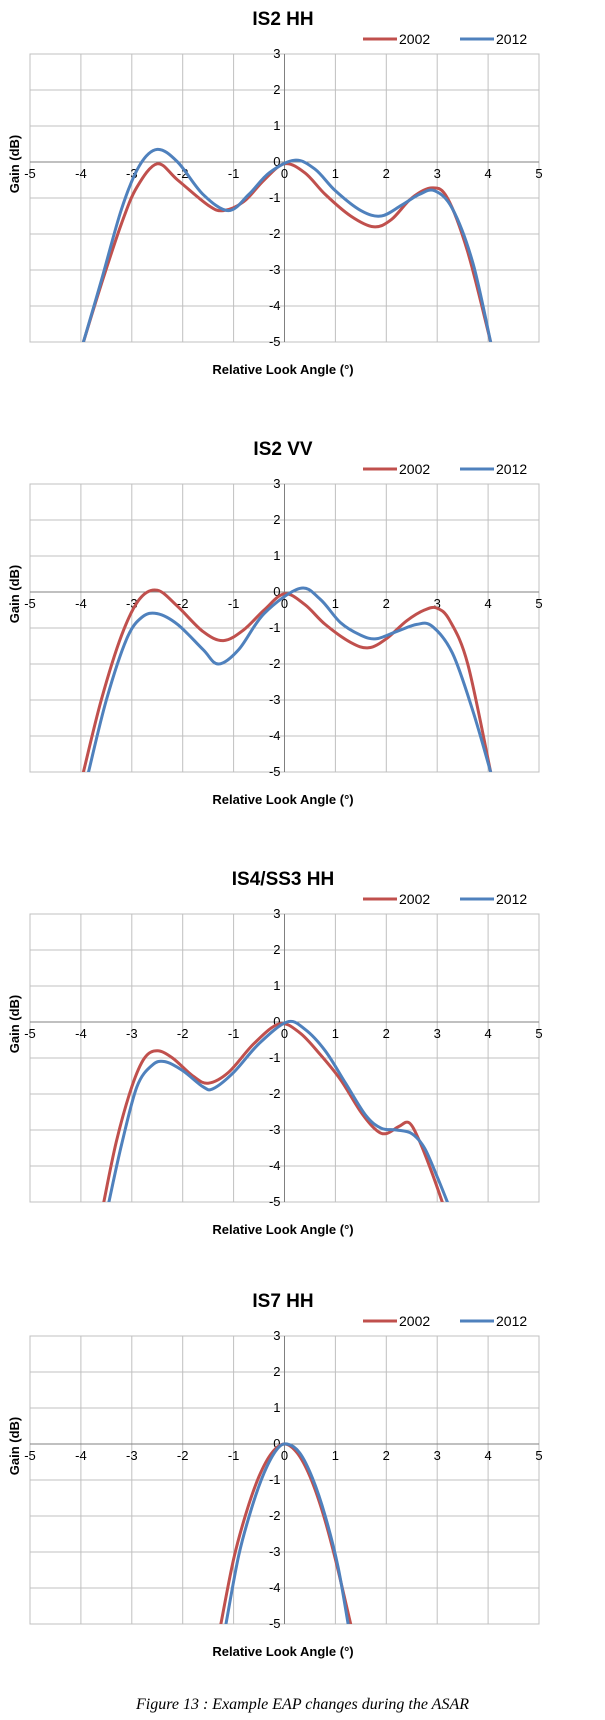 The height and width of the screenshot is (1720, 605). Describe the element at coordinates (282, 19) in the screenshot. I see `chart-title: IS2 HH` at that location.